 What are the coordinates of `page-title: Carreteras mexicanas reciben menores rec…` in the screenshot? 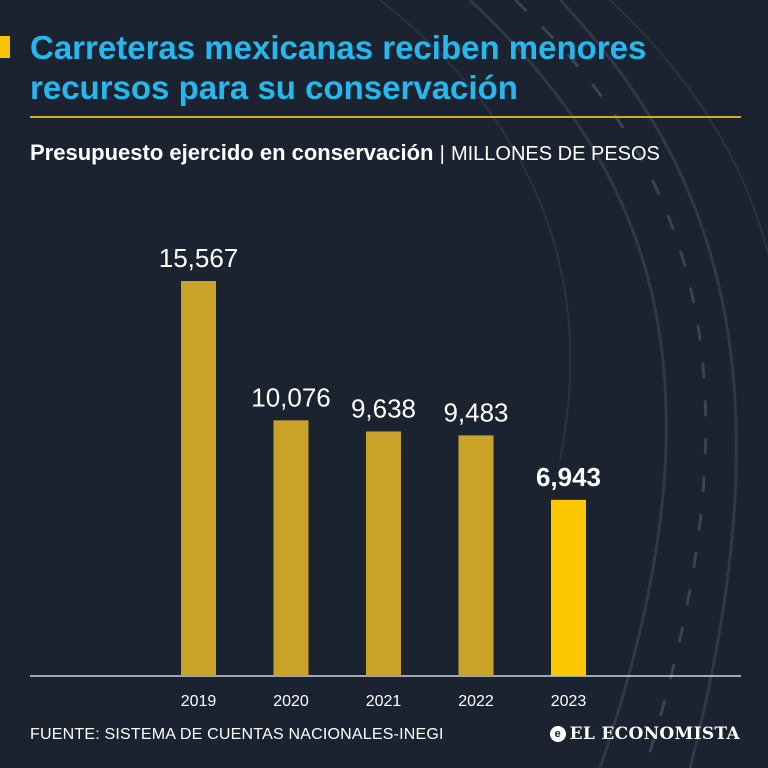 It's located at (338, 67).